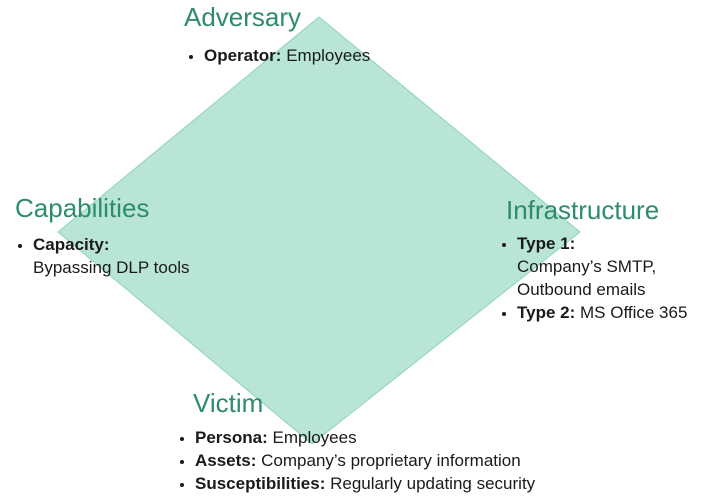 The height and width of the screenshot is (501, 717). I want to click on list-item: Type 1: Company’s SMTP, Outbound emails, so click(617, 266).